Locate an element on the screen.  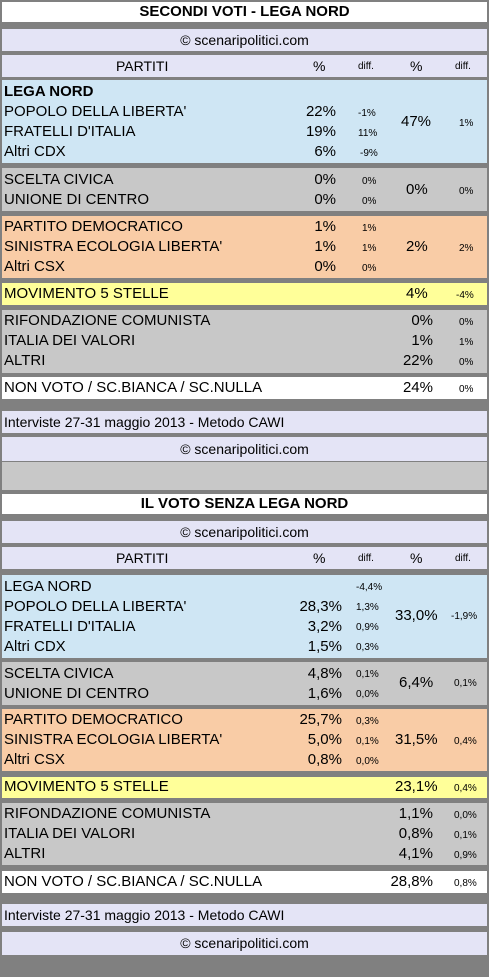
party-name: LEGA NORD is located at coordinates (48, 586).